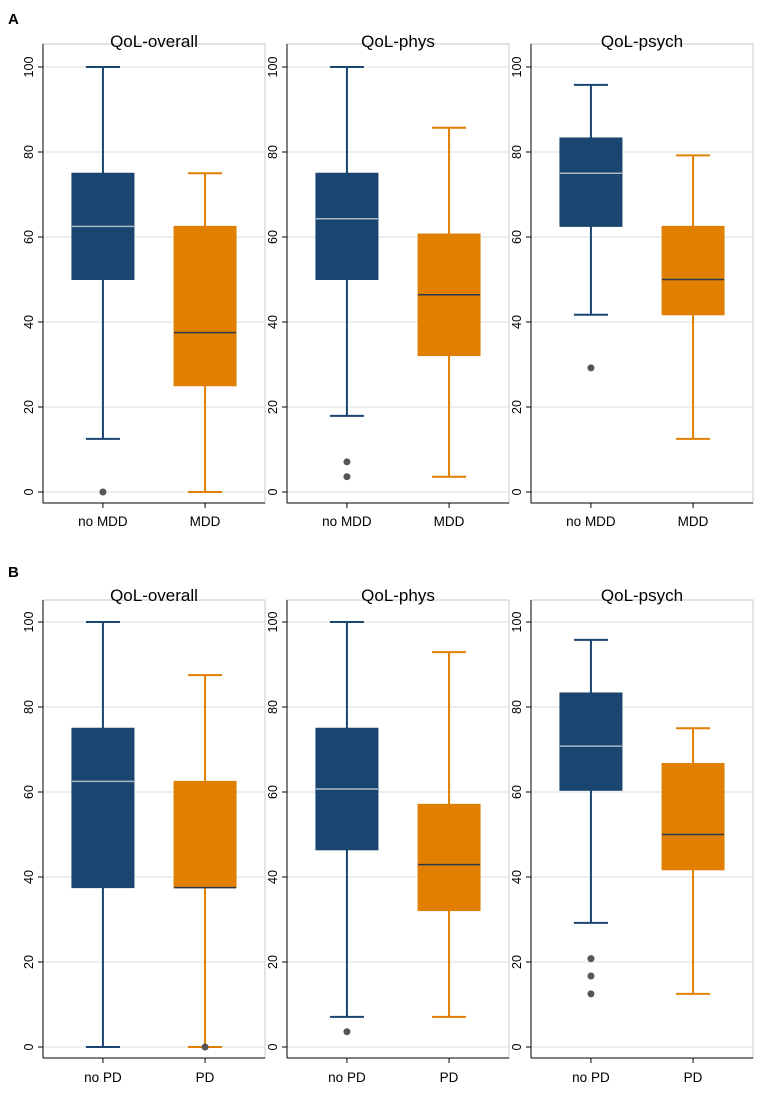  Describe the element at coordinates (388, 280) in the screenshot. I see `chart-2: 0 20 40 60 80 100 QoL-phys no MDD MDD` at that location.